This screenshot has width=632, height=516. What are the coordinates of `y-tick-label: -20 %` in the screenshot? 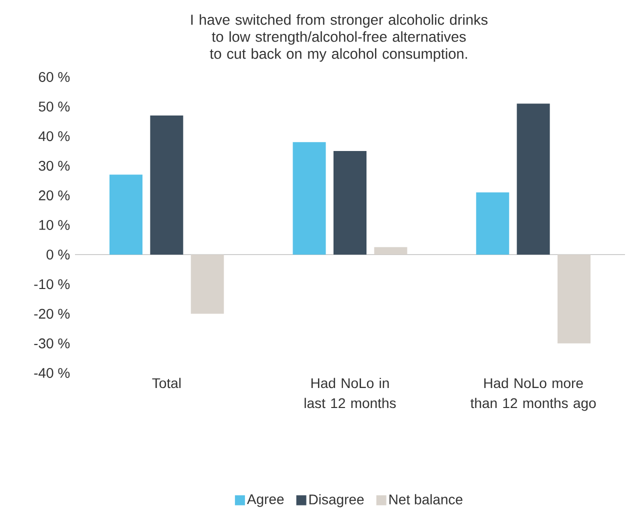 It's located at (52, 313).